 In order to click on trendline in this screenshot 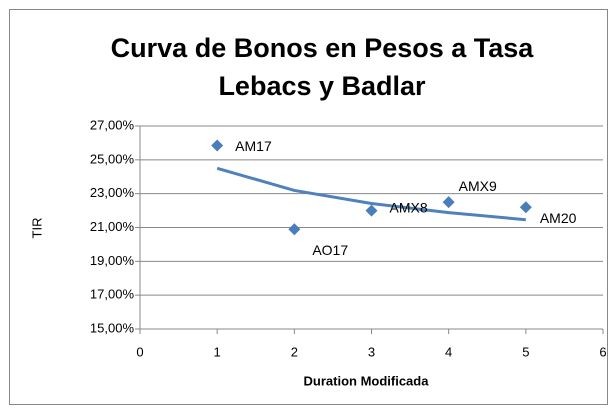, I will do `click(371, 194)`.